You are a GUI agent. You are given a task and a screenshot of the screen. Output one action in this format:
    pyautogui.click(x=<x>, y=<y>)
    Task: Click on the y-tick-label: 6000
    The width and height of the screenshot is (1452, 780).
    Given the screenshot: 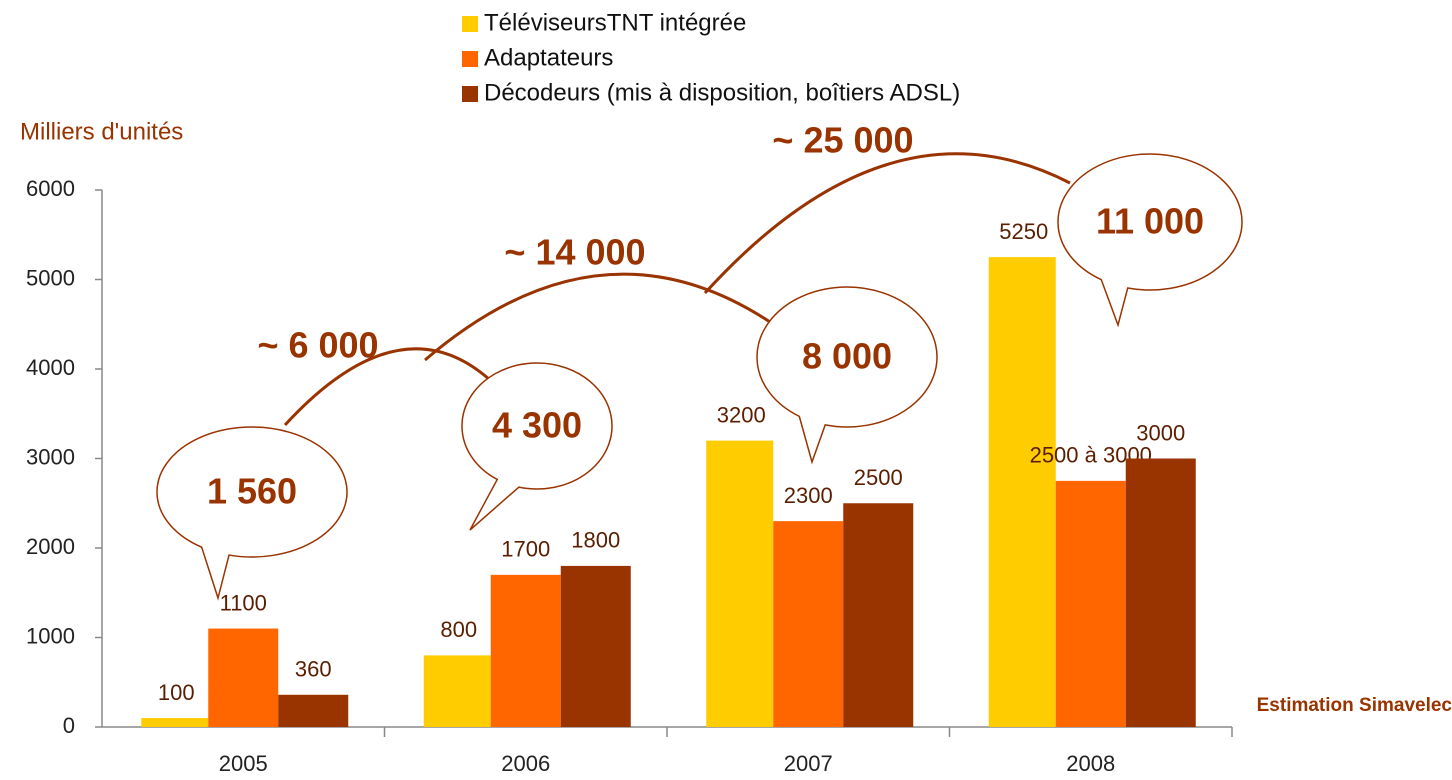 What is the action you would take?
    pyautogui.click(x=50, y=188)
    